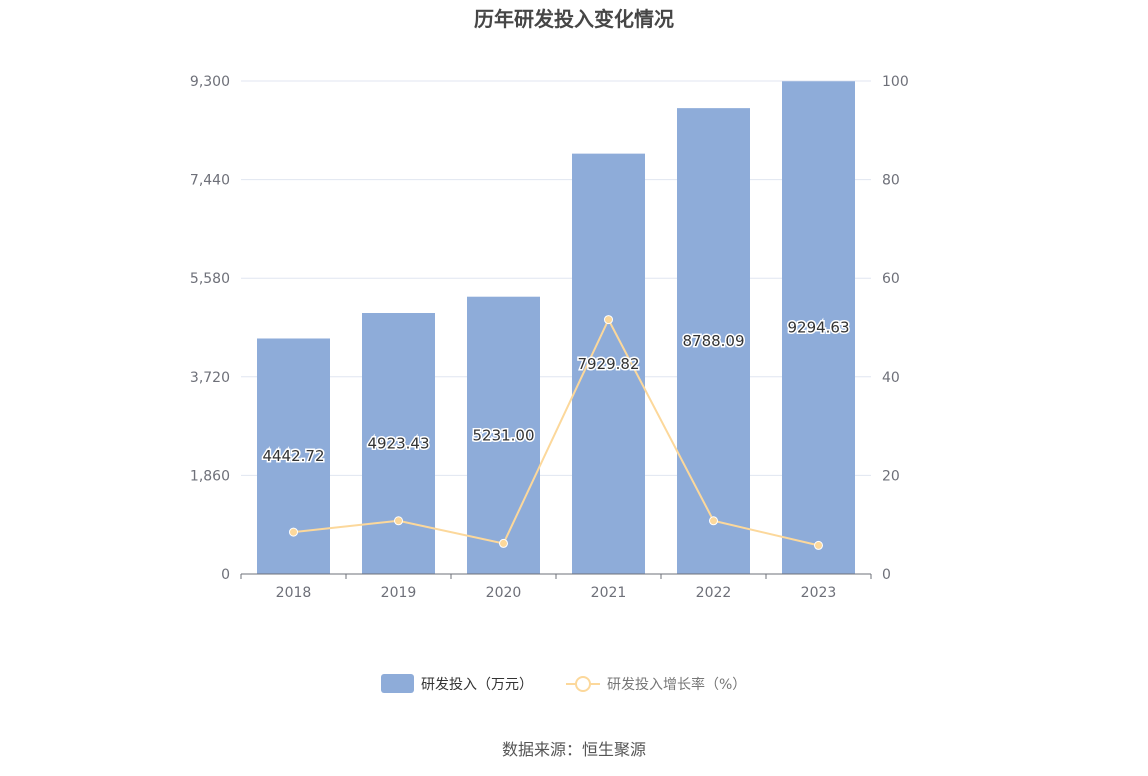  I want to click on bar-value-label: 8788.09, so click(713, 341).